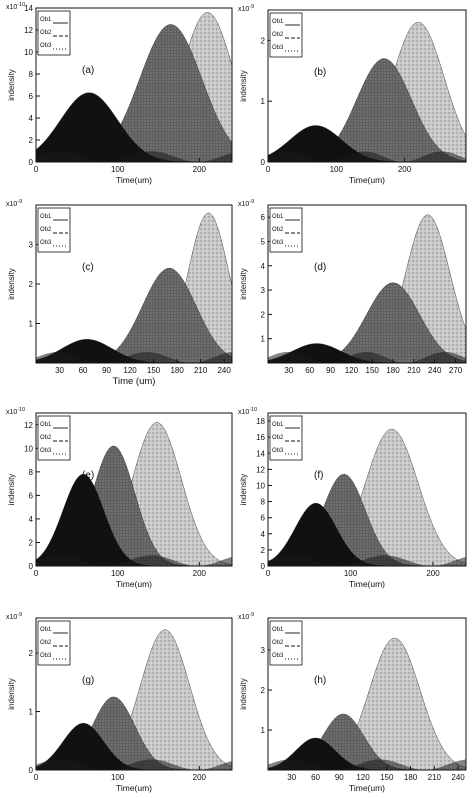  Describe the element at coordinates (318, 475) in the screenshot. I see `panel-label: (f)` at that location.